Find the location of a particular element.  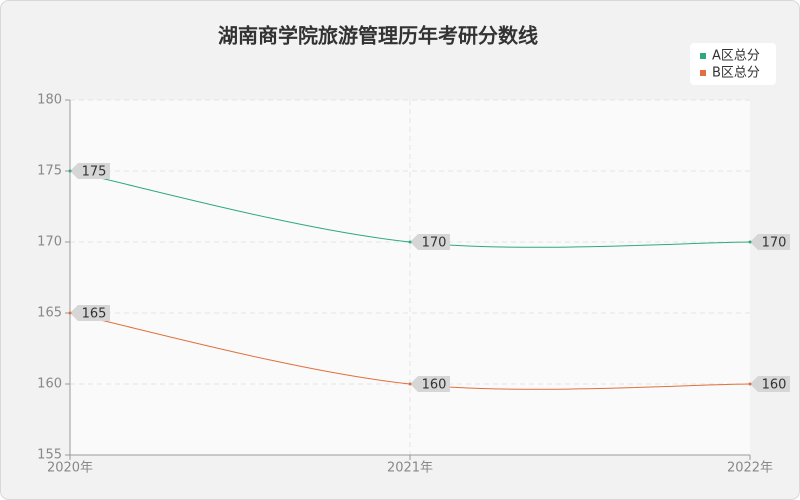

y-tick-label: 175 is located at coordinates (49, 171).